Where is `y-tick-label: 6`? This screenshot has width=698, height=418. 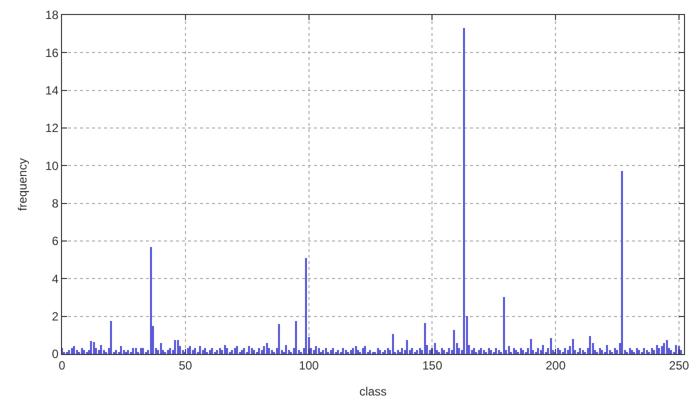 y-tick-label: 6 is located at coordinates (55, 241).